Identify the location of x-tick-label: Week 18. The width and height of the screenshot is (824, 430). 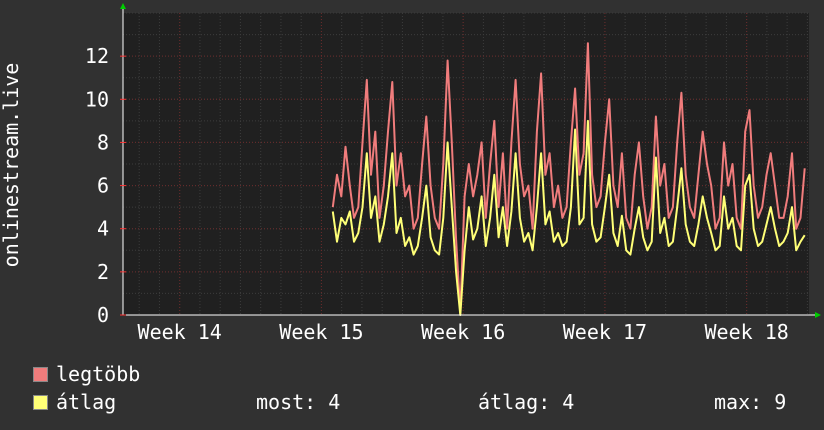
(746, 330).